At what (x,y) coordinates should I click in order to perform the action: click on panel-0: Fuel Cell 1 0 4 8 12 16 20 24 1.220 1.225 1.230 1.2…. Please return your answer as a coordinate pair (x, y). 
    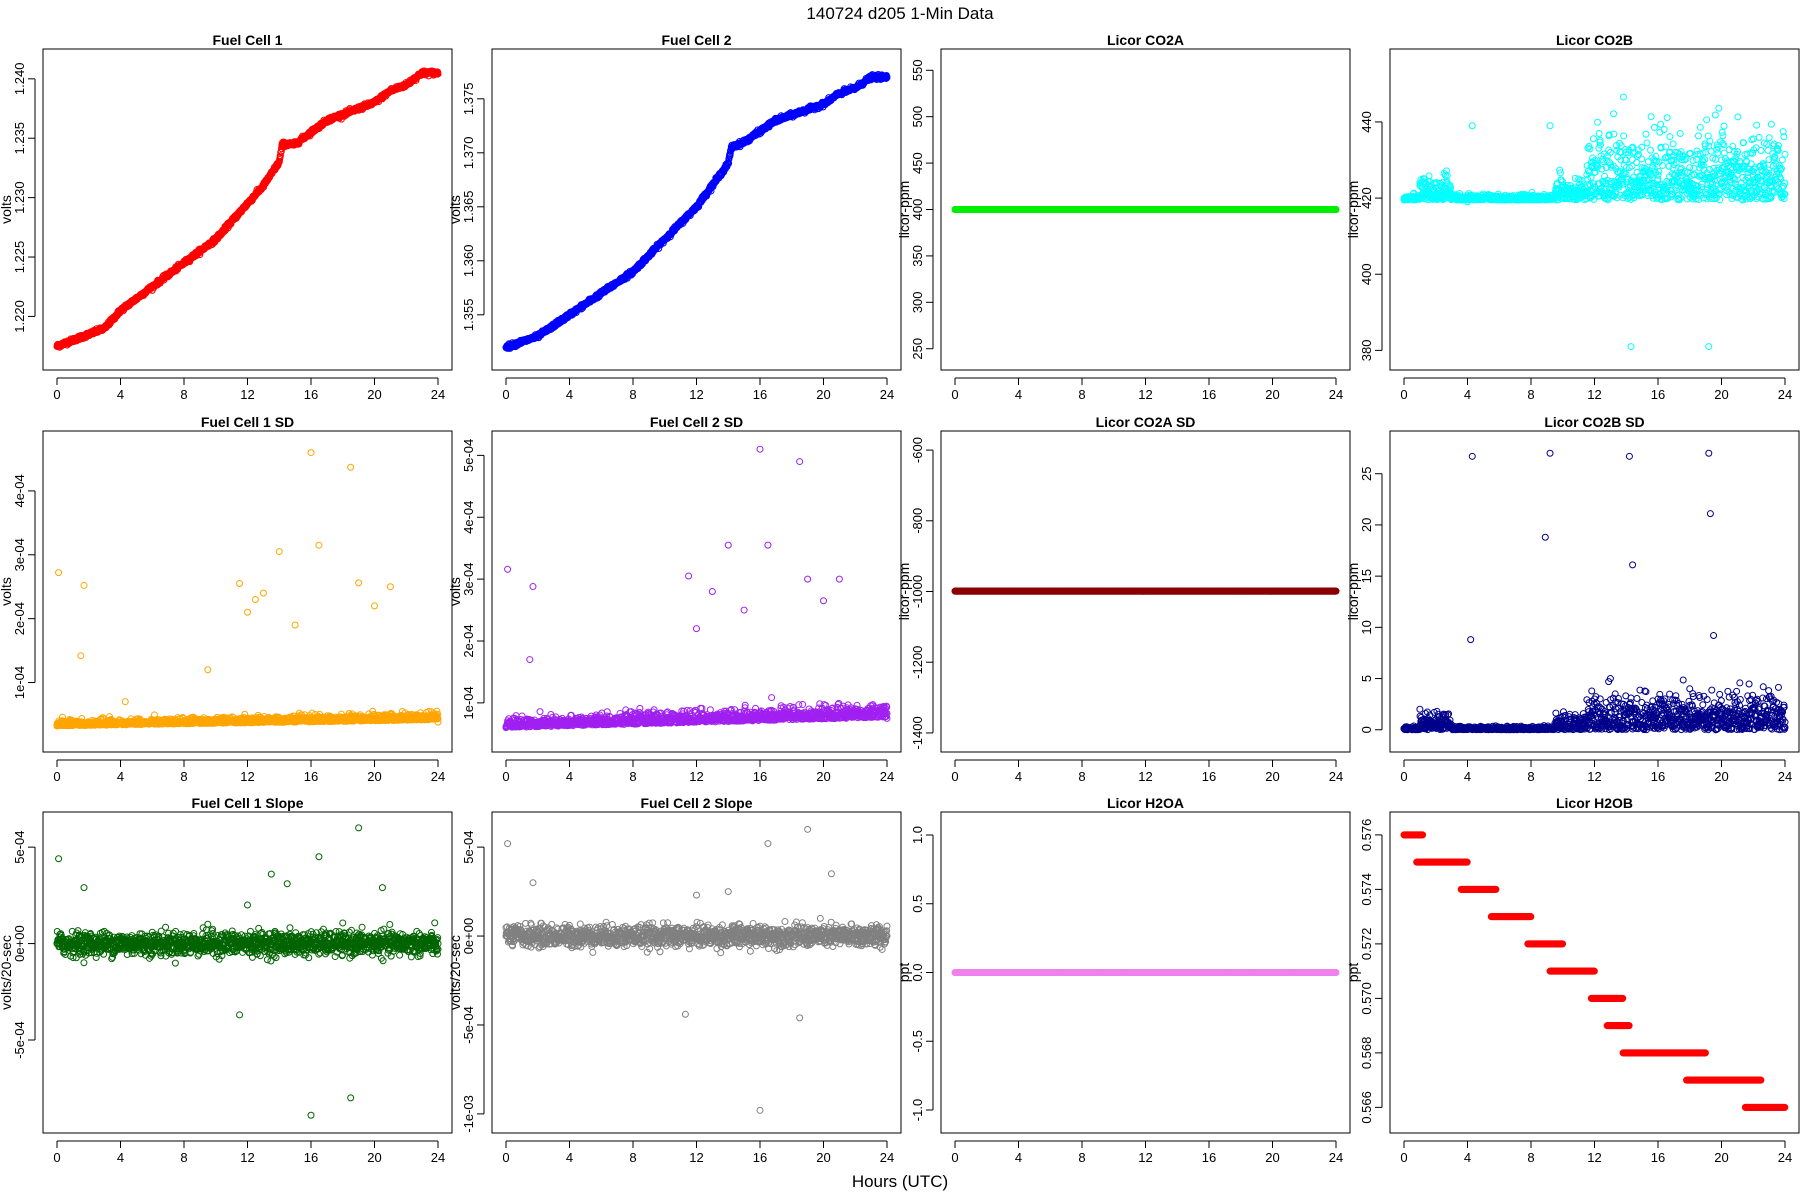
    Looking at the image, I should click on (226, 217).